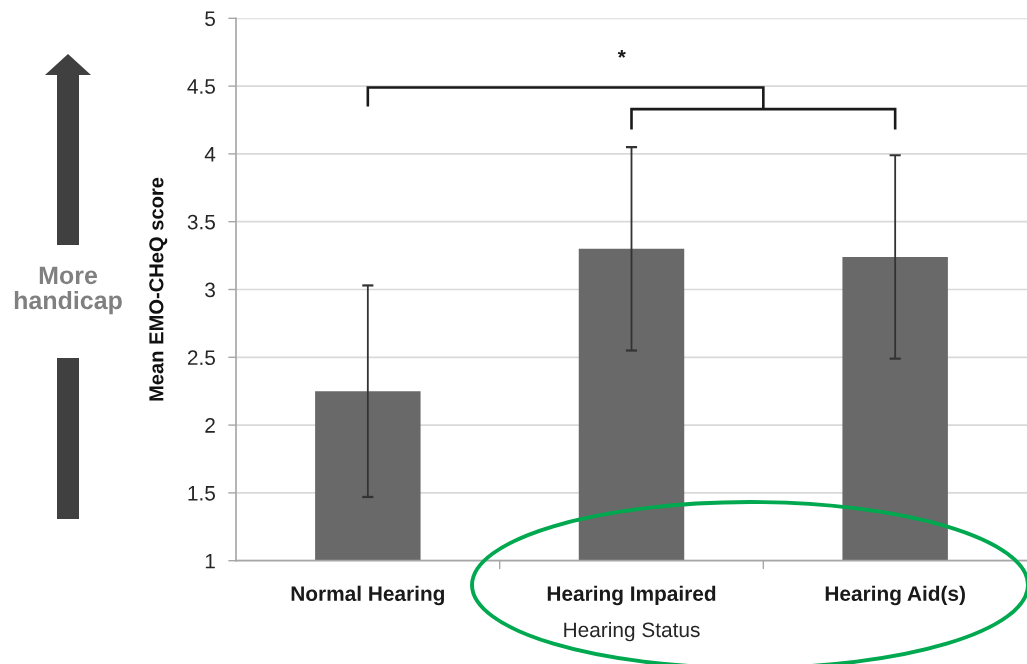 This screenshot has height=664, width=1027. What do you see at coordinates (68, 290) in the screenshot?
I see `text: More handicap` at bounding box center [68, 290].